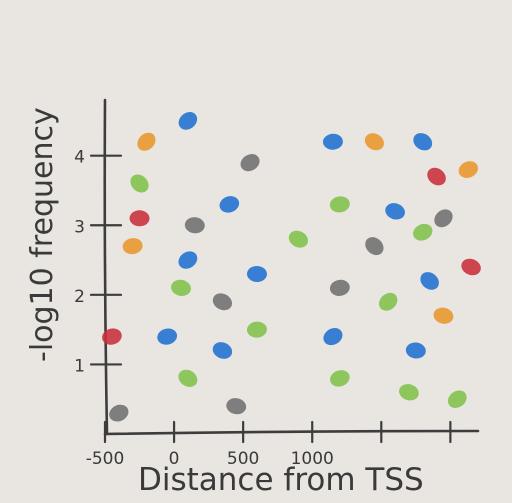 This screenshot has width=512, height=503. What do you see at coordinates (291, 432) in the screenshot?
I see `x-axis-line` at bounding box center [291, 432].